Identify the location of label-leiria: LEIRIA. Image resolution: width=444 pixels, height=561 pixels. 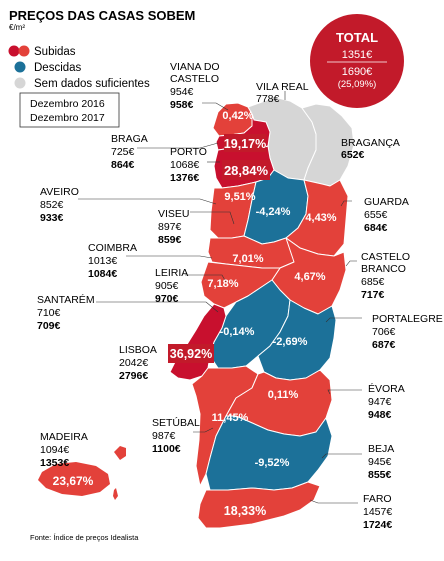
(171, 273).